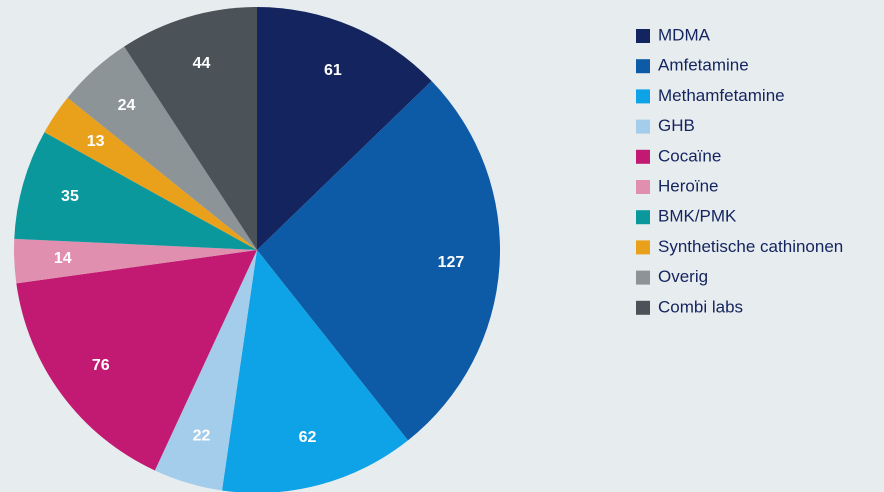 The height and width of the screenshot is (492, 884). What do you see at coordinates (721, 95) in the screenshot?
I see `legend-label: Methamfetamine` at bounding box center [721, 95].